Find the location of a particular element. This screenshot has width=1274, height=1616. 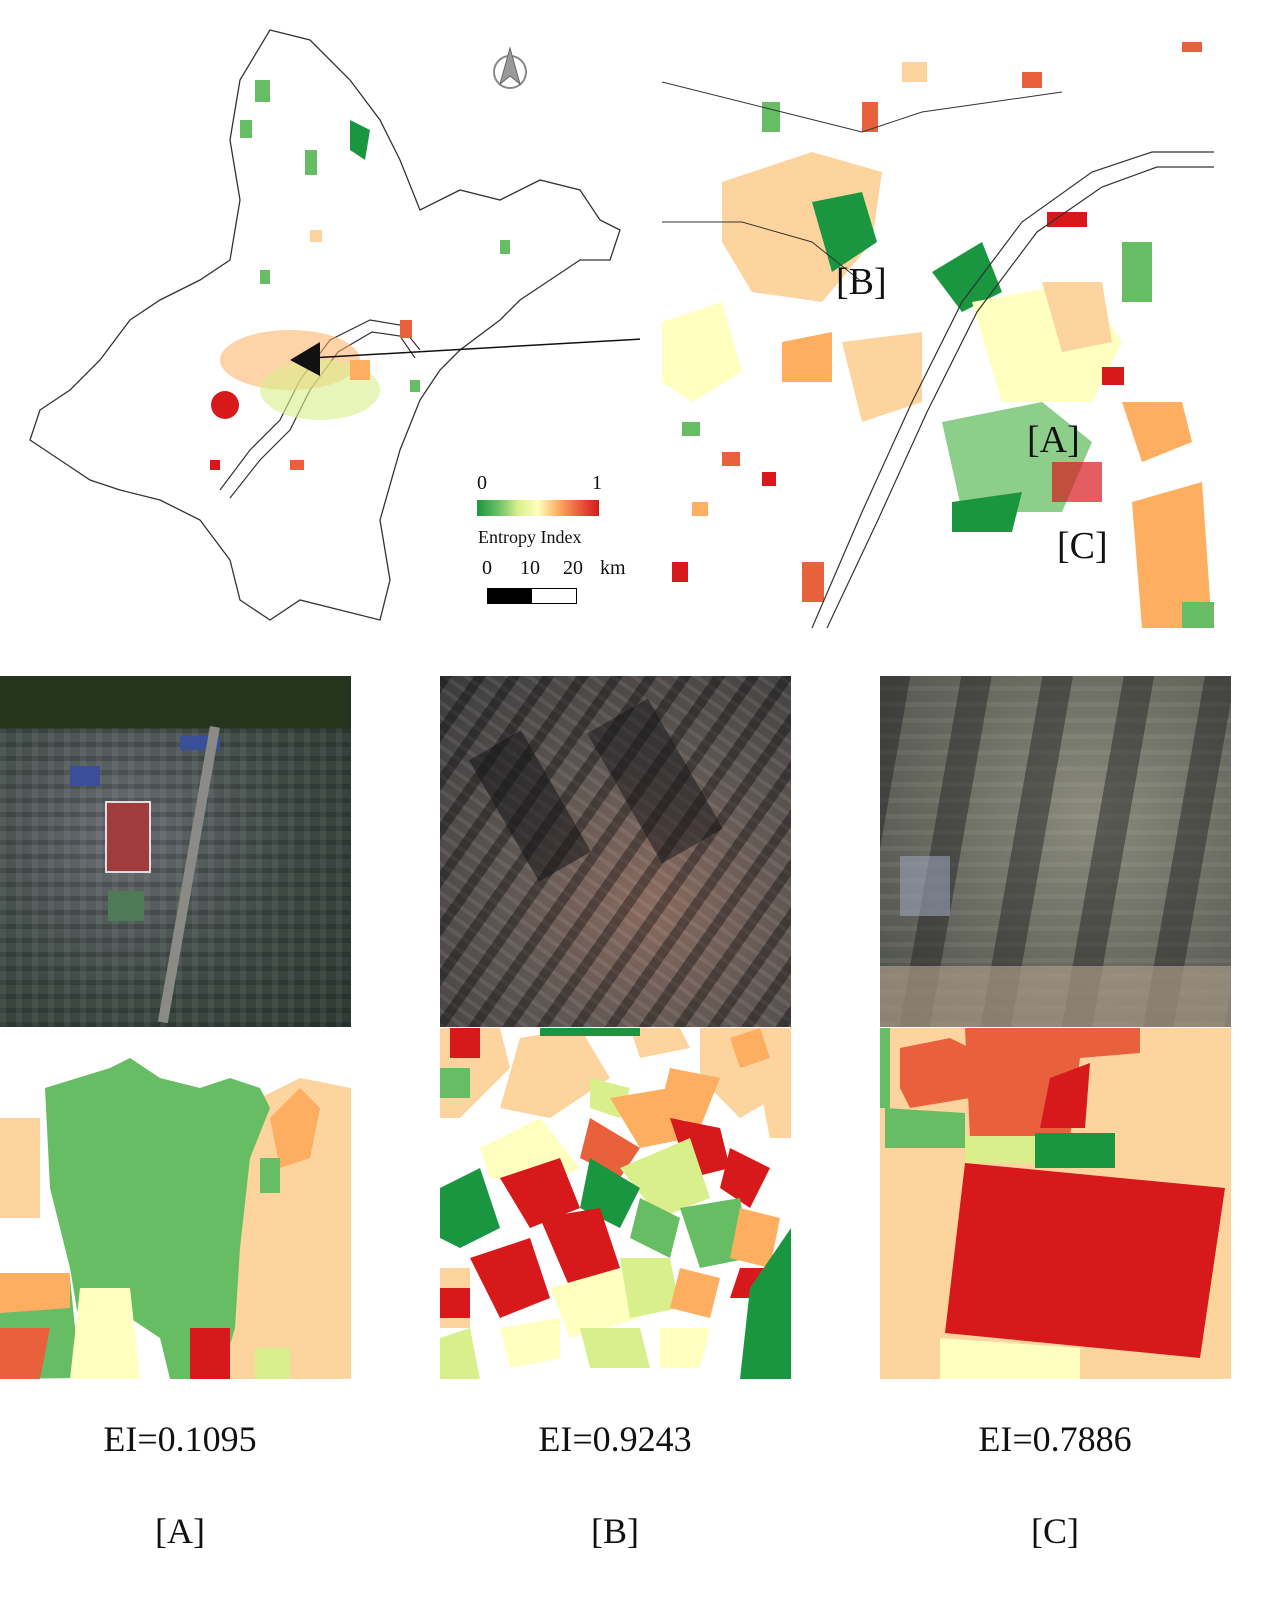

entropy-map-c is located at coordinates (1055, 1203).